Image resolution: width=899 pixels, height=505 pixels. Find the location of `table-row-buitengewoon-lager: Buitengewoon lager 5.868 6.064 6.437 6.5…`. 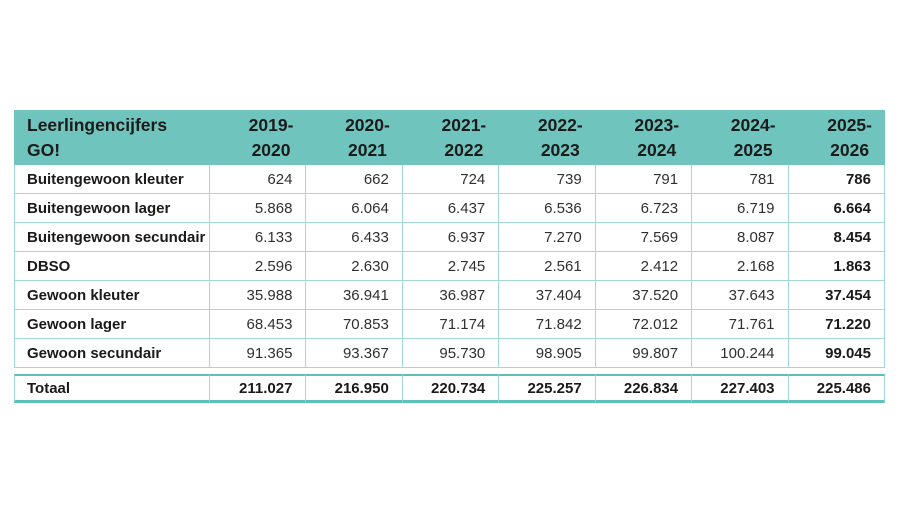

table-row-buitengewoon-lager: Buitengewoon lager 5.868 6.064 6.437 6.5… is located at coordinates (449, 208).